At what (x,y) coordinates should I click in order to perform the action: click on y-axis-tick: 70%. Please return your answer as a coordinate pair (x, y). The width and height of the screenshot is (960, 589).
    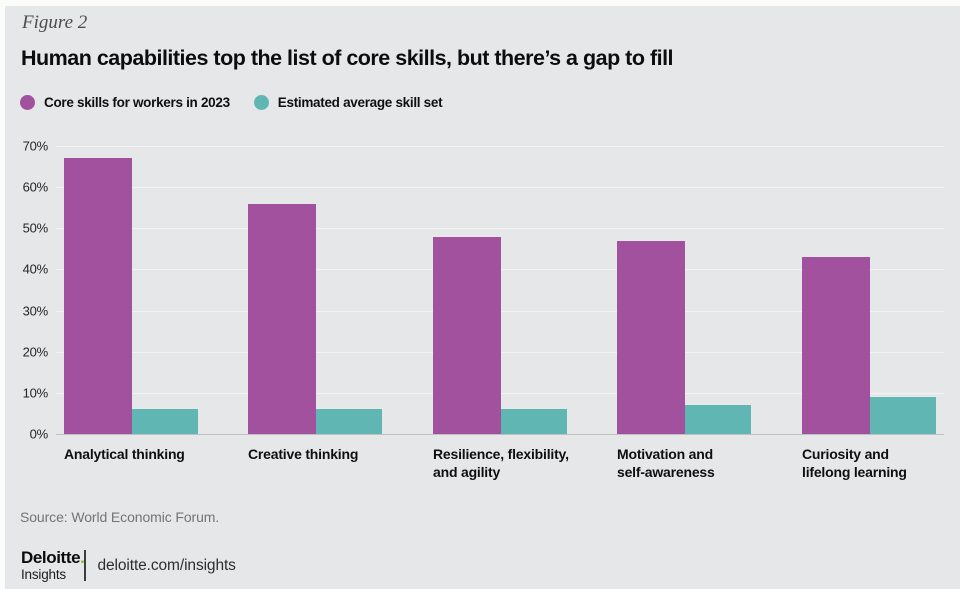
    Looking at the image, I should click on (35, 146).